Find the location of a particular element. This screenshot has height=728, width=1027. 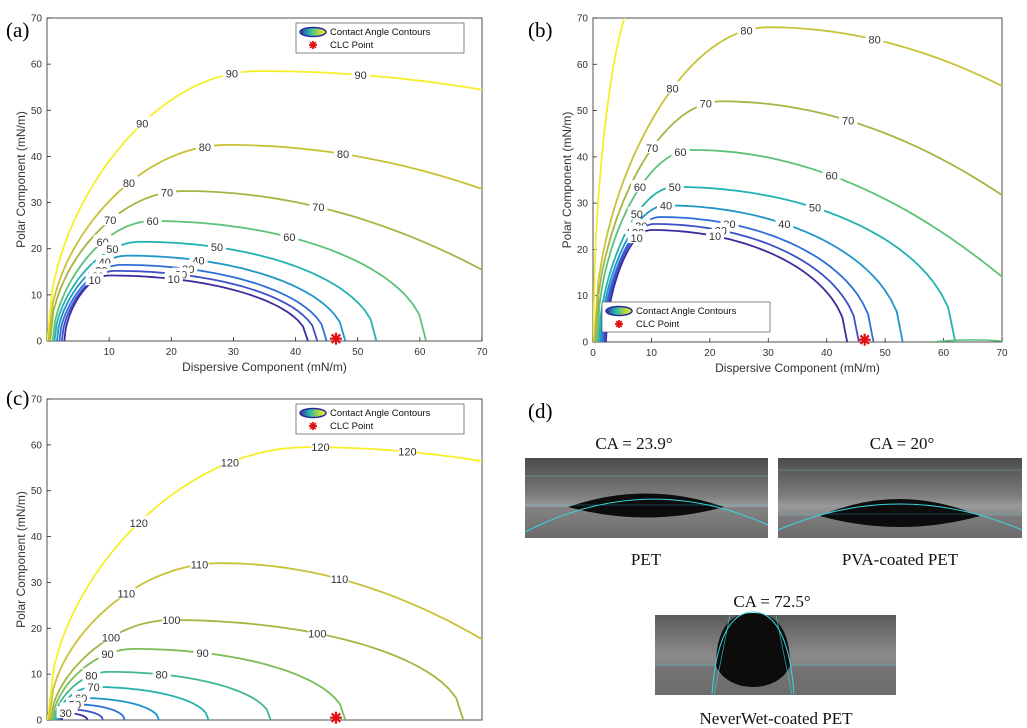

x-tick-label: 70 is located at coordinates (482, 352).